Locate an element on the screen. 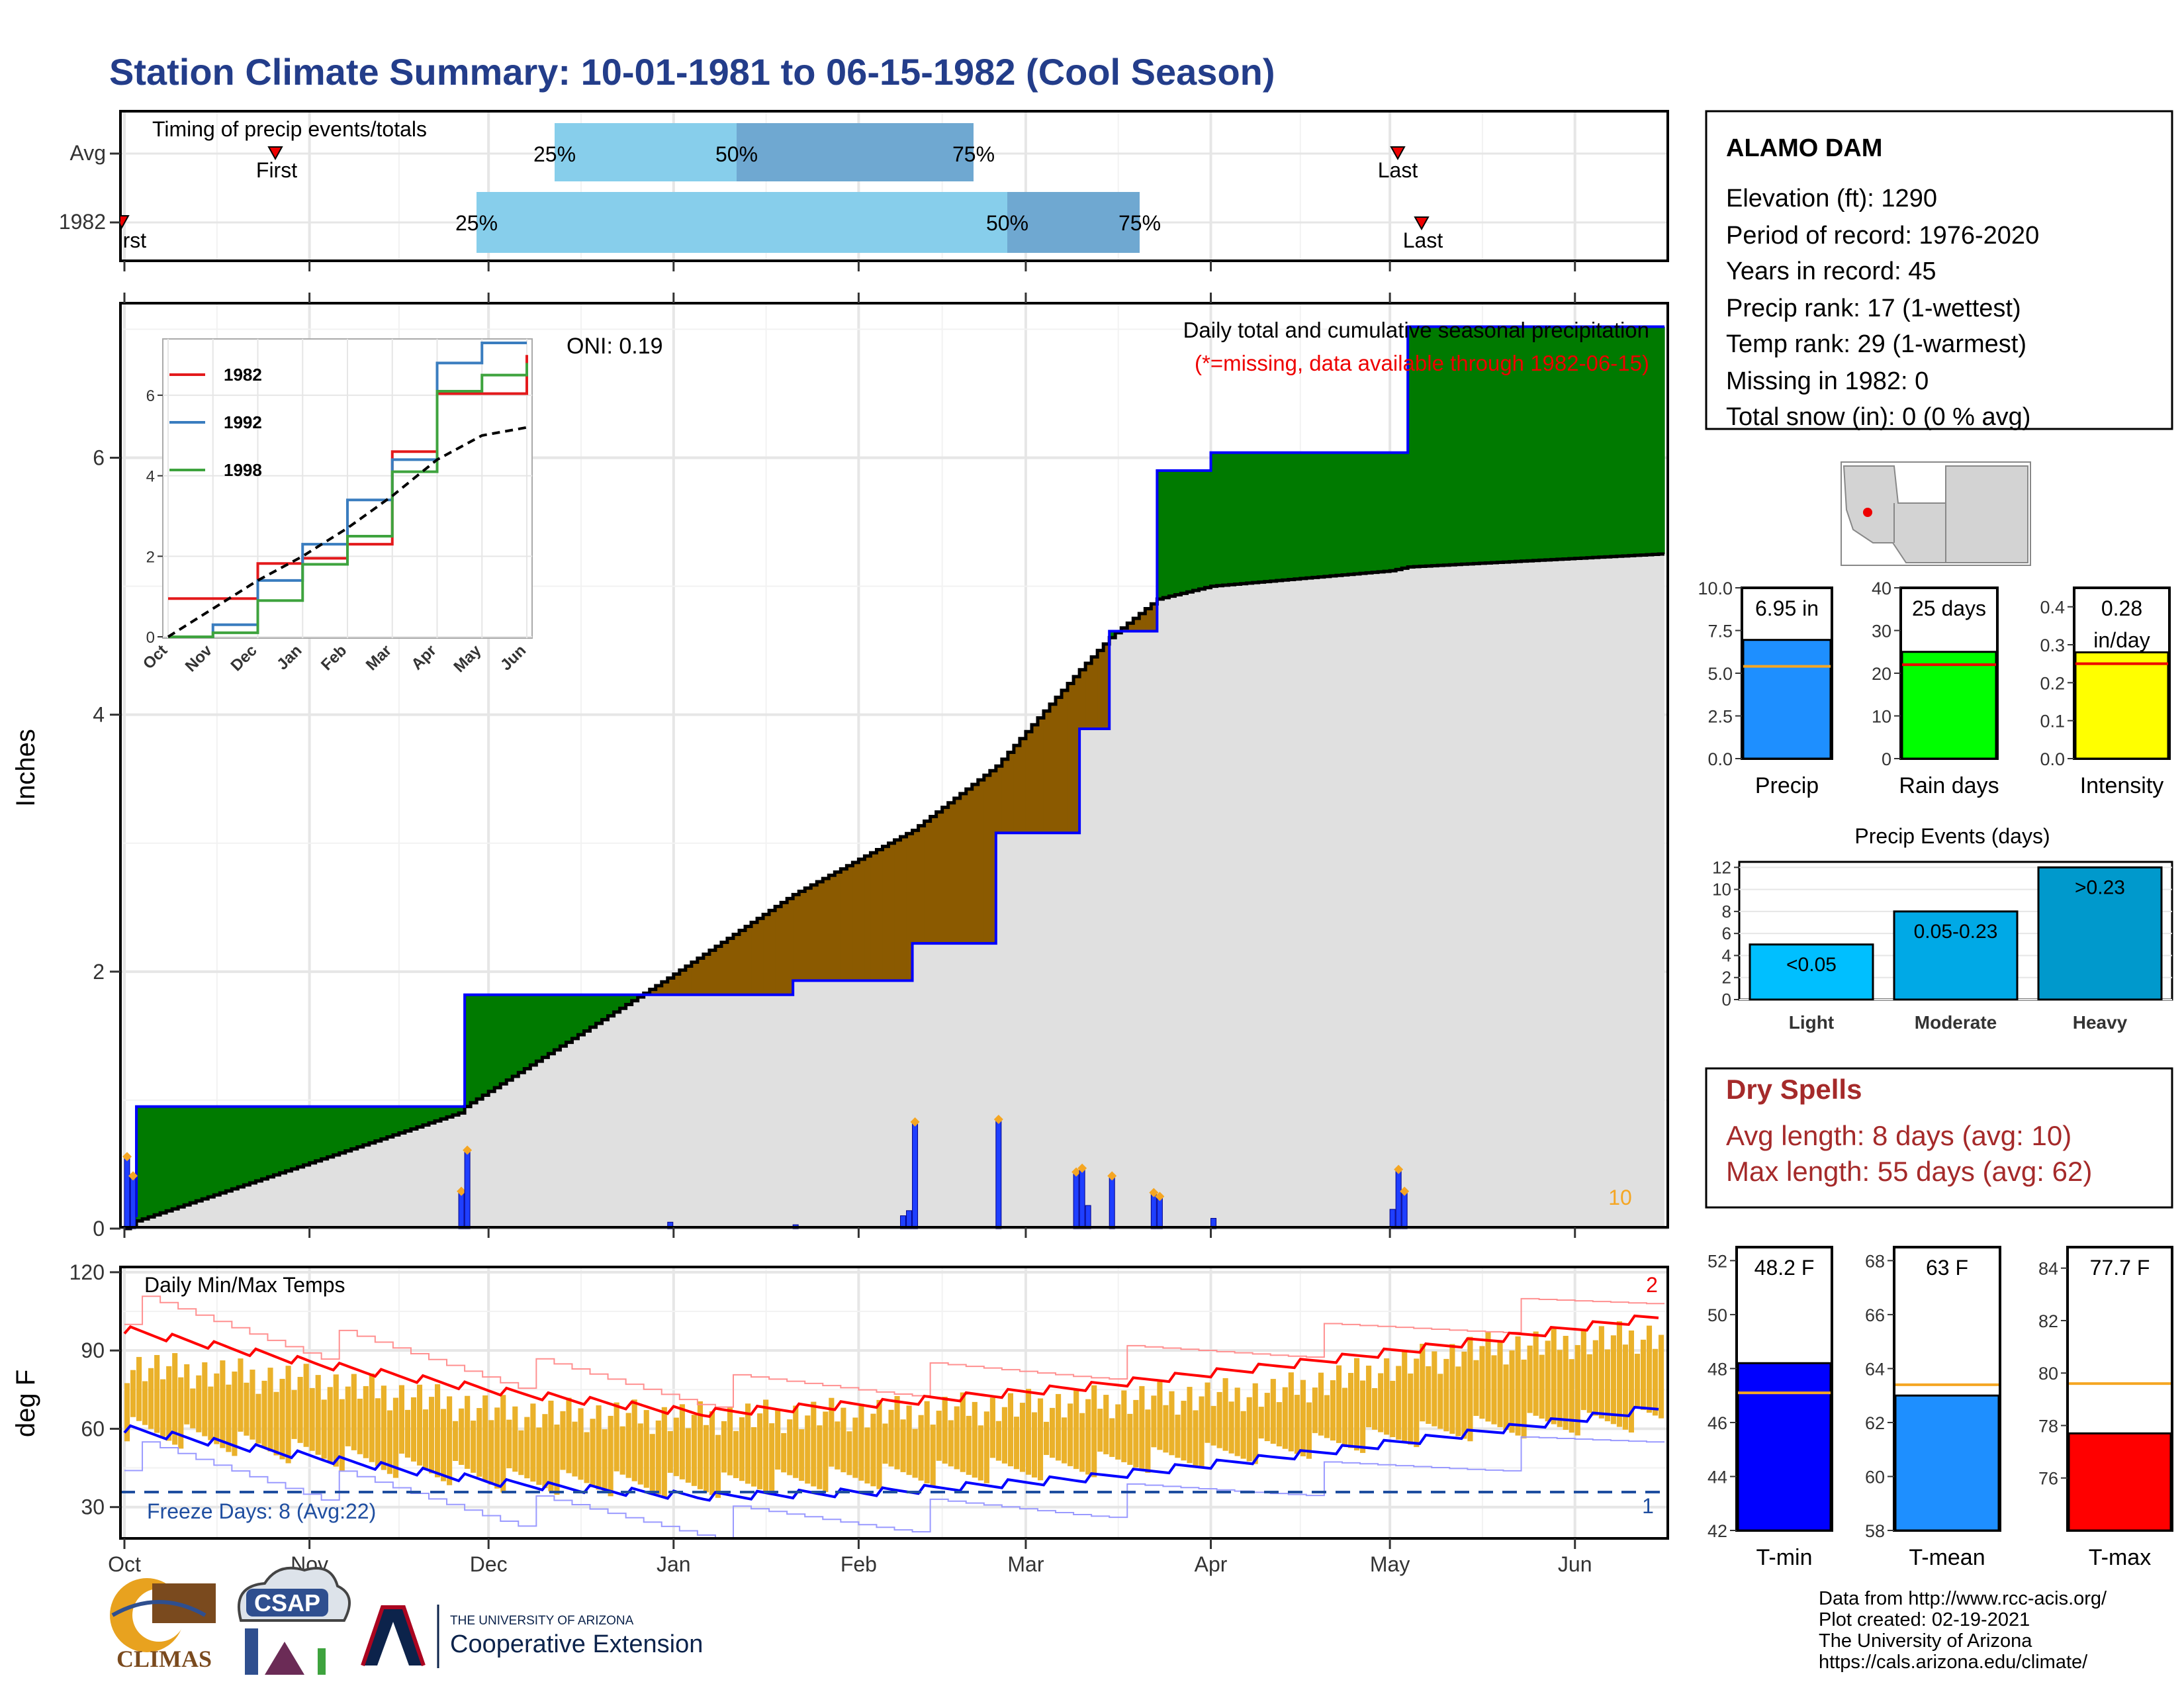 This screenshot has height=1688, width=2184. summary-bar-tick: 80 is located at coordinates (2048, 1373).